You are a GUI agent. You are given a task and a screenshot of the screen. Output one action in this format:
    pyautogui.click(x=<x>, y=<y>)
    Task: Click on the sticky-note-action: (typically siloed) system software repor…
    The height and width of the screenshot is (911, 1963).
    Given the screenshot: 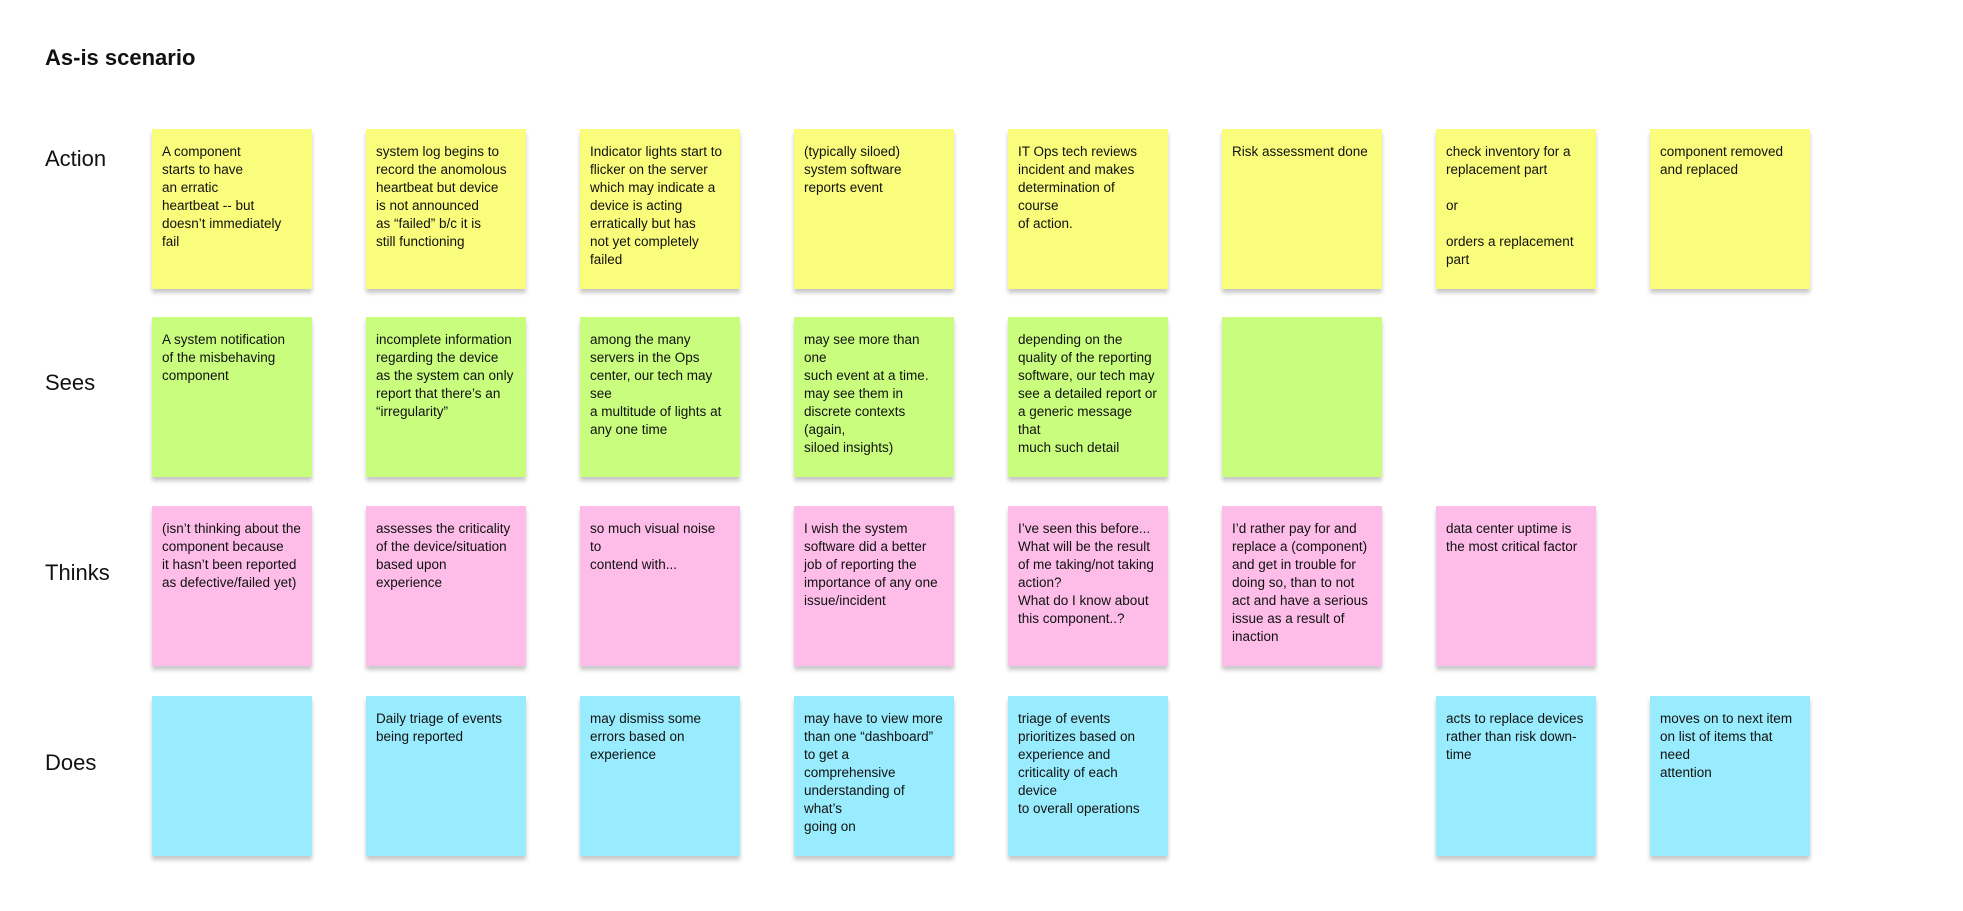 What is the action you would take?
    pyautogui.click(x=874, y=209)
    